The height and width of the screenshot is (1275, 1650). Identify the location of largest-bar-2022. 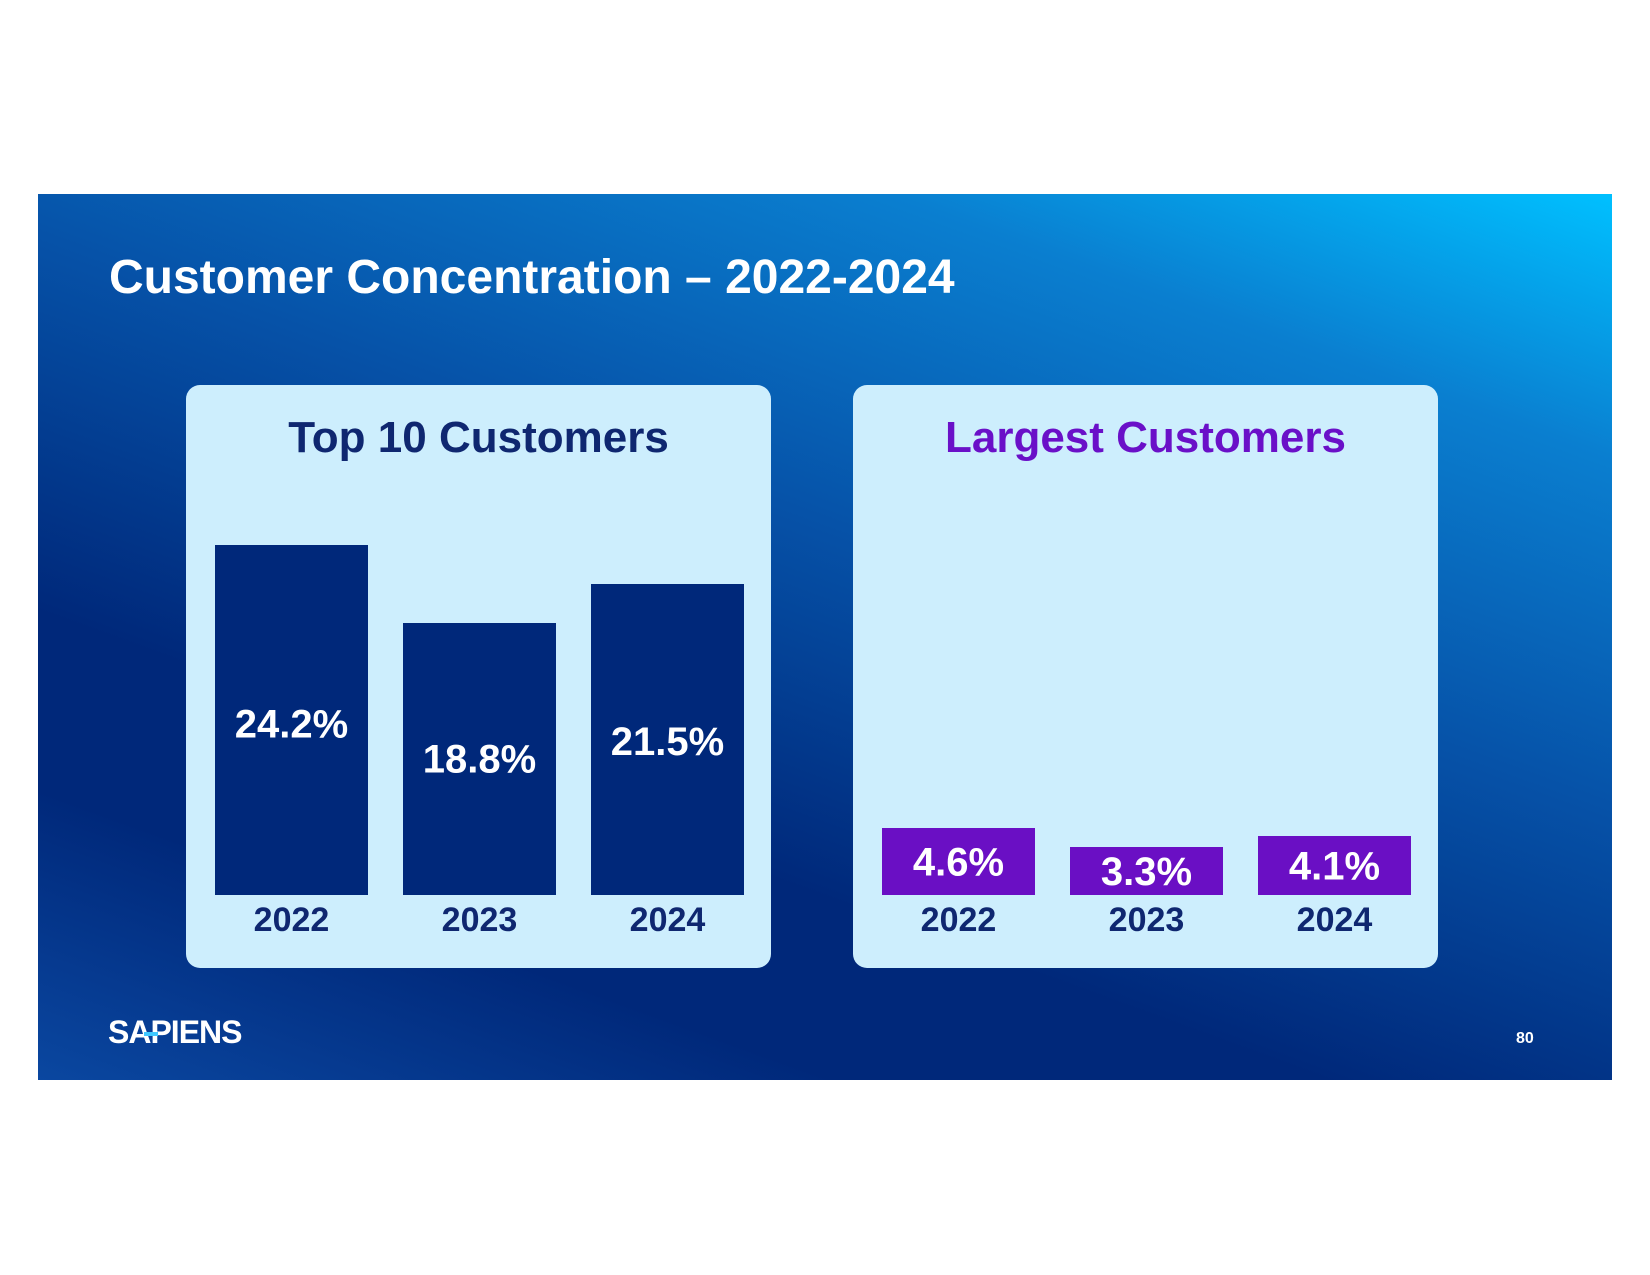
(958, 861).